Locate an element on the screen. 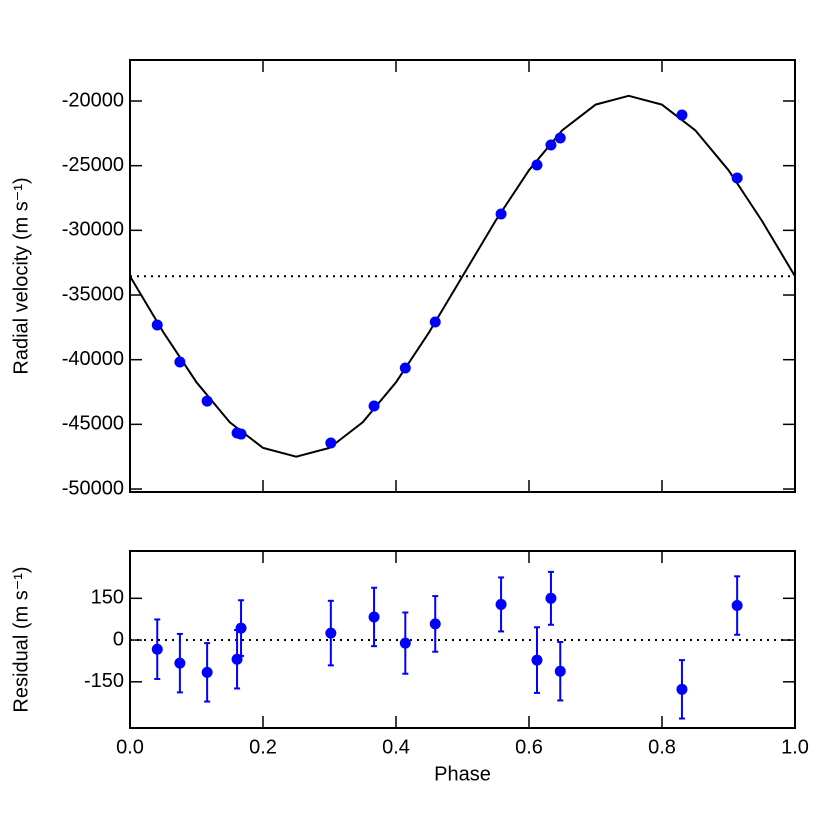 The image size is (830, 830). y-tick-label: -35000 is located at coordinates (93, 294).